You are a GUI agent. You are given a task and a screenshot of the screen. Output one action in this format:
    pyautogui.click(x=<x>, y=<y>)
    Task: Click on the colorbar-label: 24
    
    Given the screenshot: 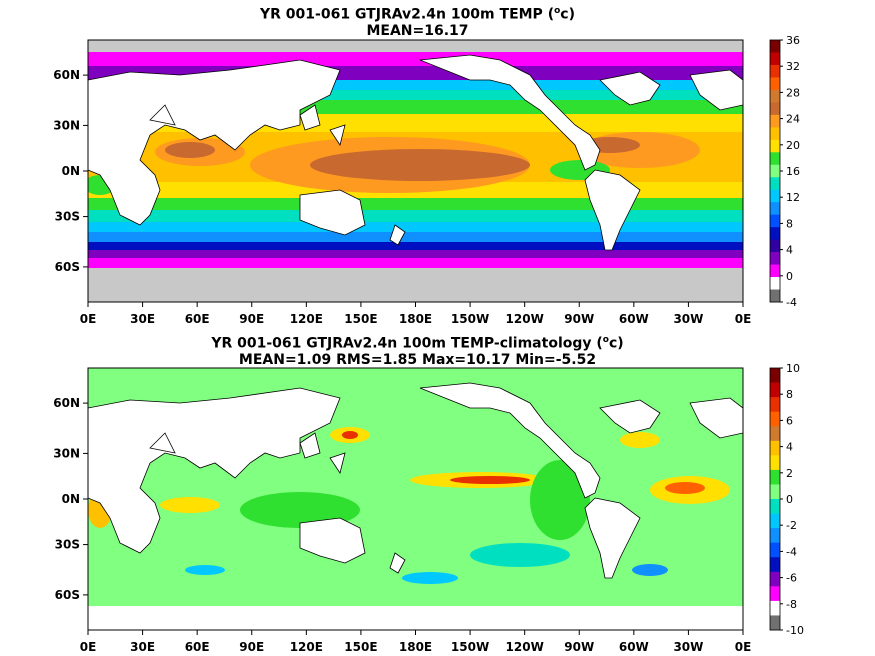 What is the action you would take?
    pyautogui.click(x=793, y=119)
    